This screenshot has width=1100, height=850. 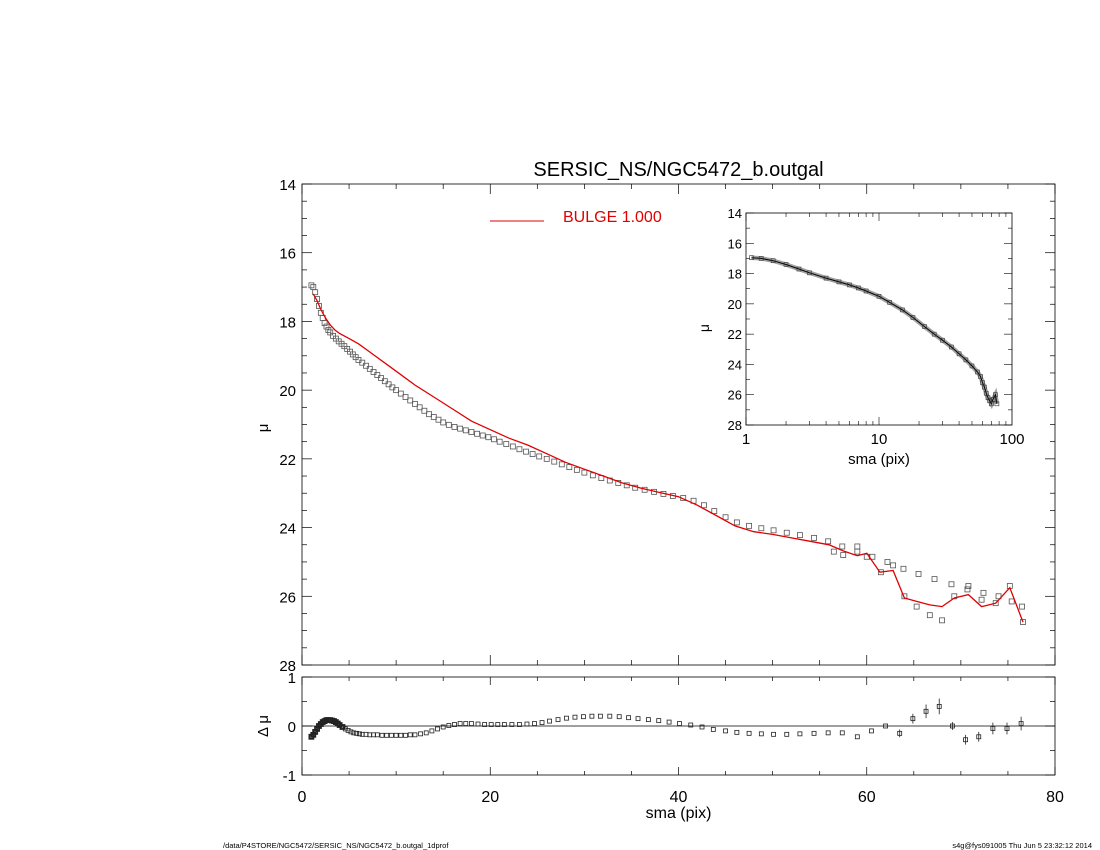 What do you see at coordinates (879, 439) in the screenshot?
I see `inset-x-tick-label: 10` at bounding box center [879, 439].